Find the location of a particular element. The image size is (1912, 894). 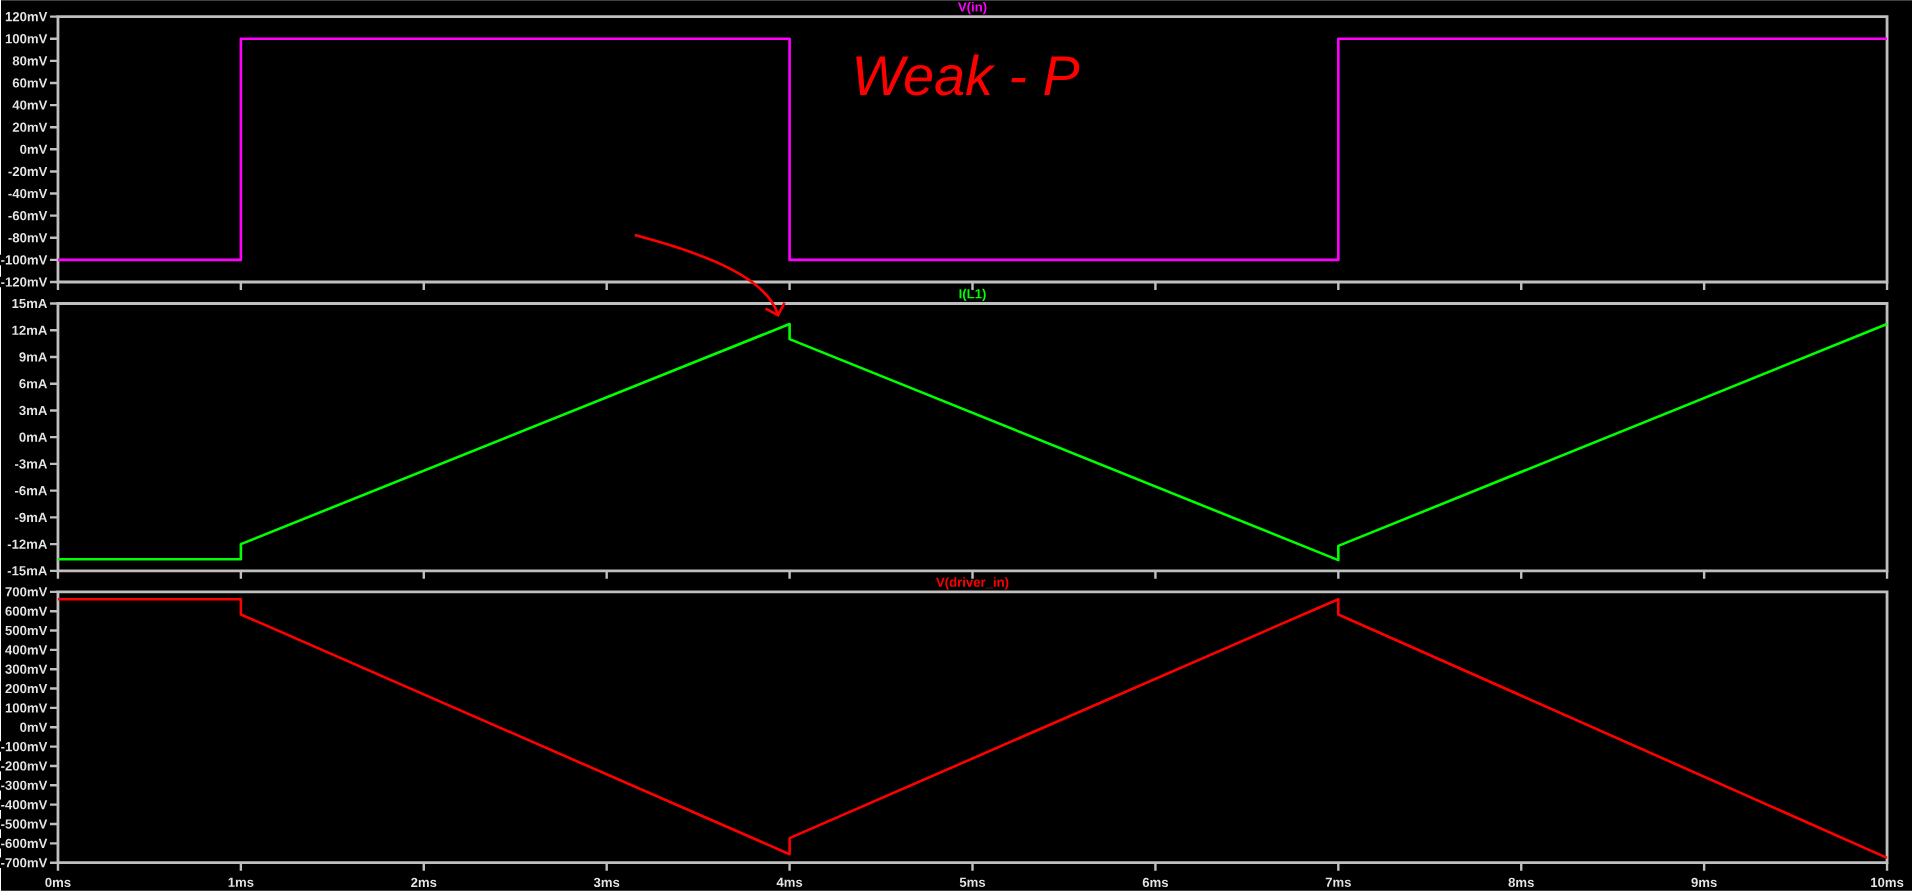

y-tick-label: 500mV is located at coordinates (26, 631).